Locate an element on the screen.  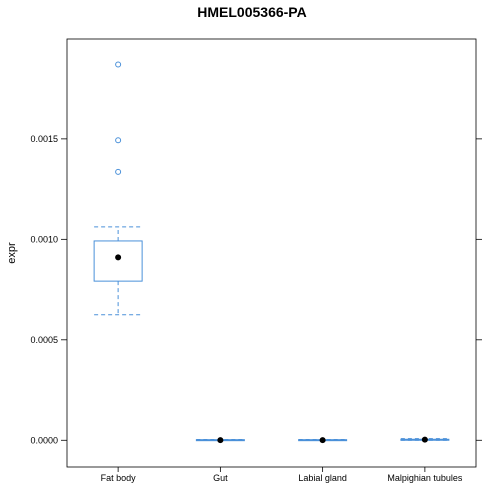
x-tick-label: Labial gland is located at coordinates (322, 478).